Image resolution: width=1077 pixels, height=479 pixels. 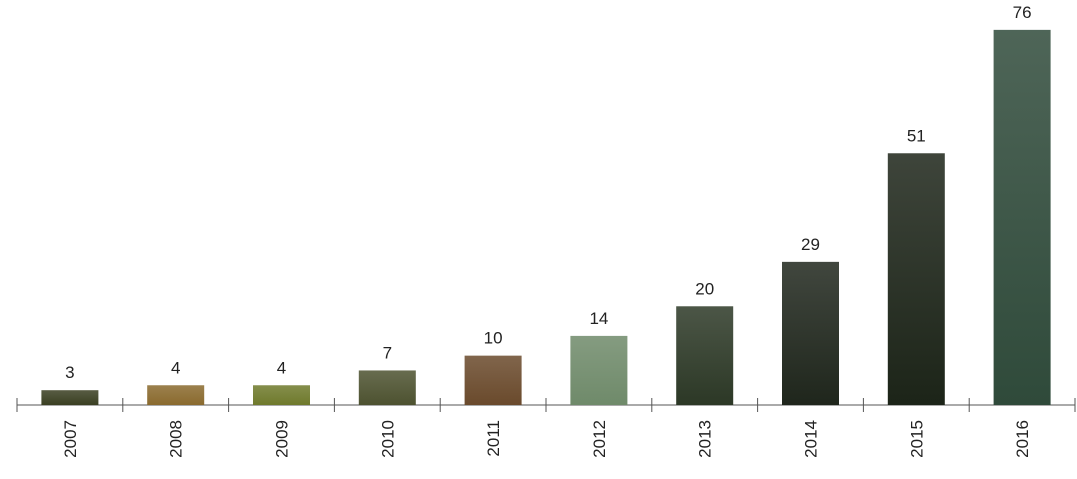 What do you see at coordinates (493, 338) in the screenshot?
I see `value-label: 10` at bounding box center [493, 338].